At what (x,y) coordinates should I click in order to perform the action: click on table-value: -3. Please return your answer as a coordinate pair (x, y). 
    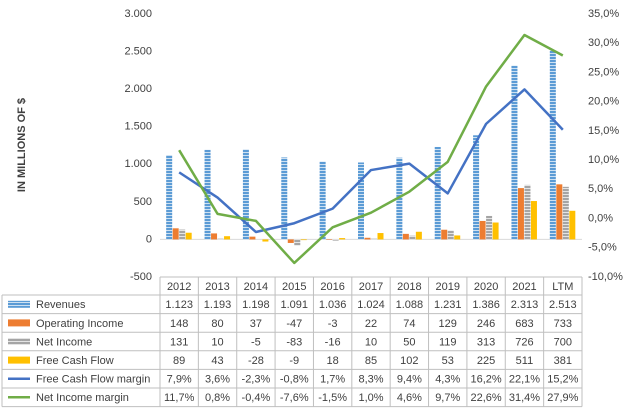
    Looking at the image, I should click on (333, 324).